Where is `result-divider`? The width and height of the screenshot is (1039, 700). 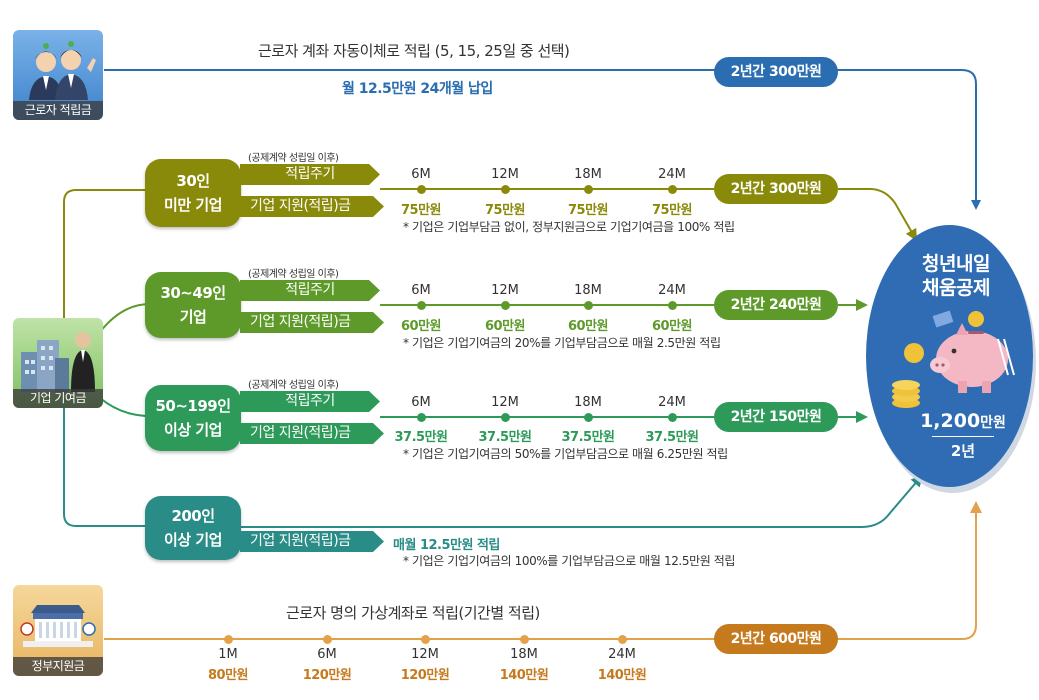 result-divider is located at coordinates (963, 436).